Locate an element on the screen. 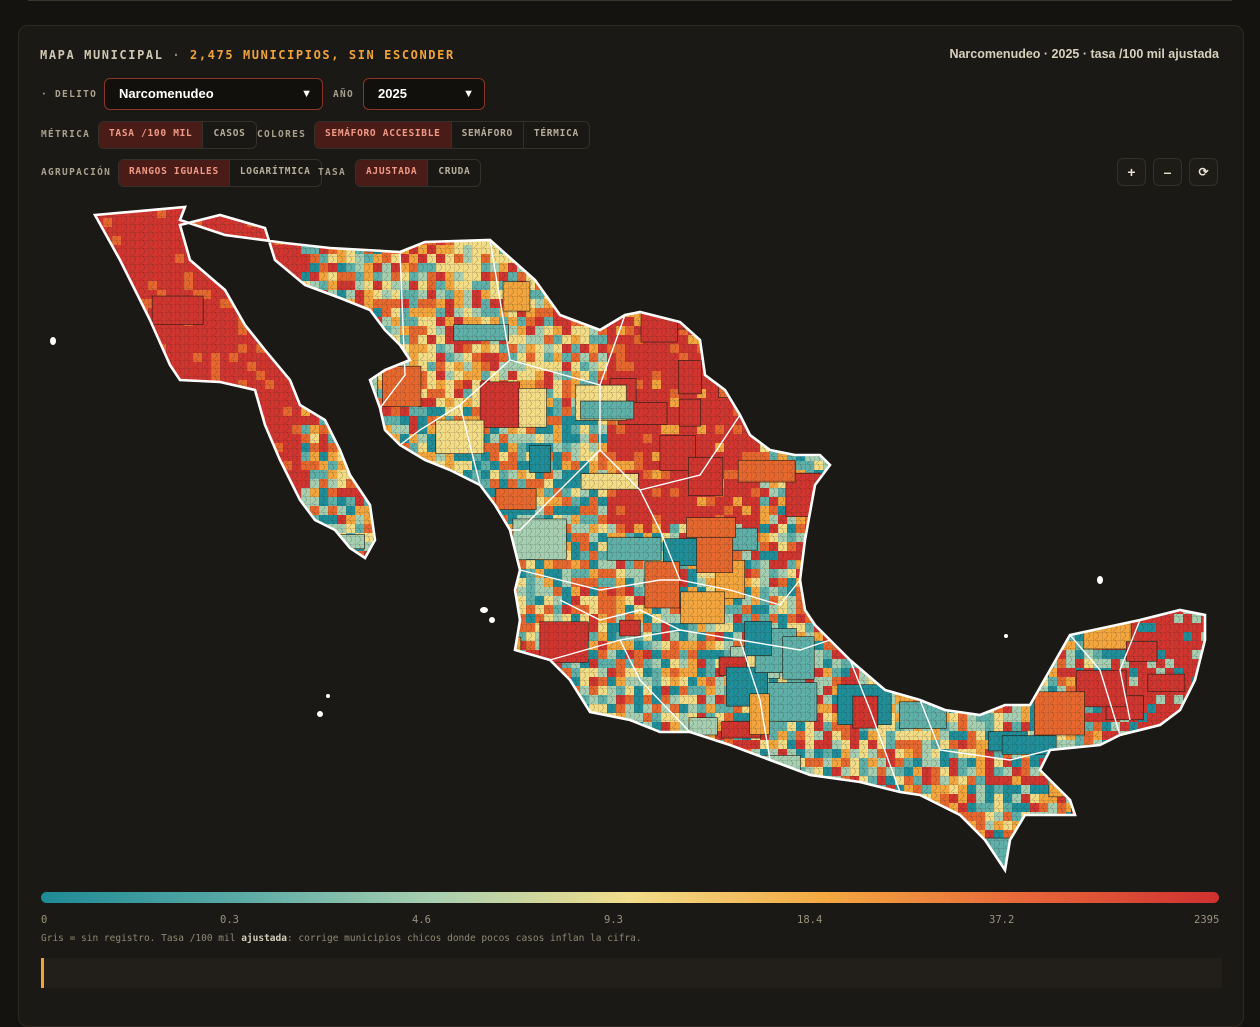 This screenshot has width=1260, height=1027. tasa-label: TASA is located at coordinates (332, 172).